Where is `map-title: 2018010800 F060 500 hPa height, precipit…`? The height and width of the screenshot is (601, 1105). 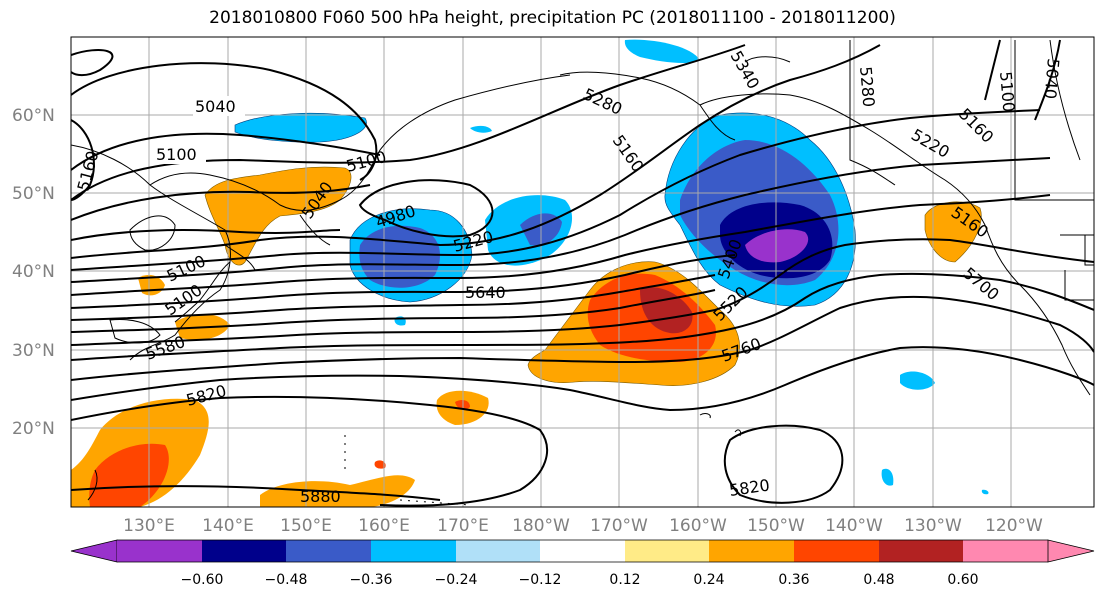
map-title: 2018010800 F060 500 hPa height, precipit… is located at coordinates (552, 18).